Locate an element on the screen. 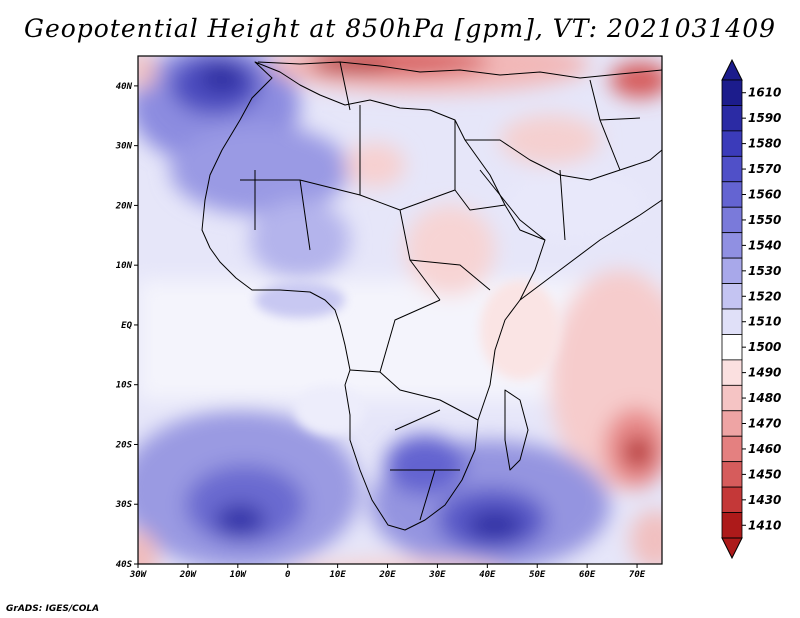 This screenshot has height=618, width=800. colorbar-label: 1540 is located at coordinates (764, 245).